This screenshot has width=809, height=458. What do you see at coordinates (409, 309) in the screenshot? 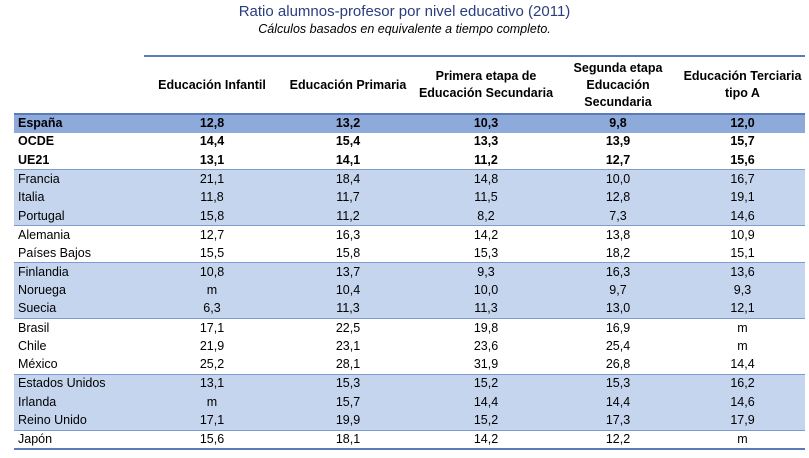
I see `table-row: Suecia 6,3 11,3 11,3 13,0 12,1` at bounding box center [409, 309].